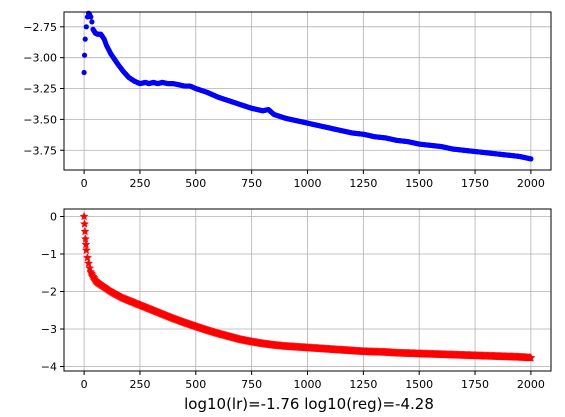  What do you see at coordinates (40, 119) in the screenshot?
I see `y-tick-label: −3.50` at bounding box center [40, 119].